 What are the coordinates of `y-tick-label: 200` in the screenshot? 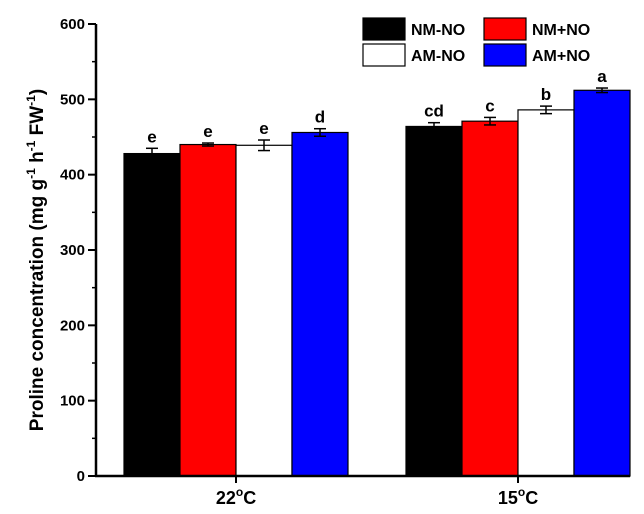 It's located at (72, 325).